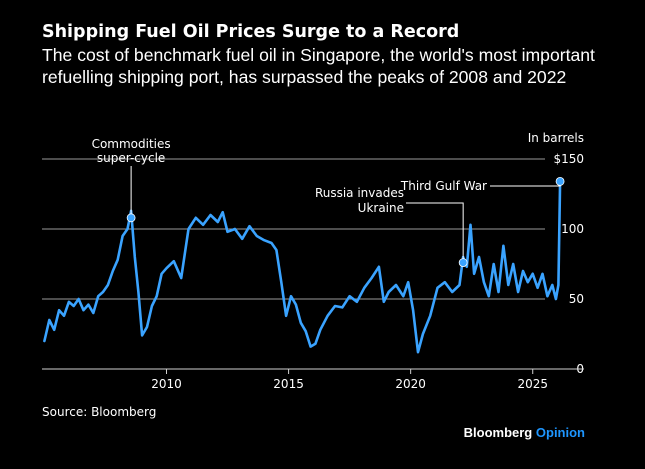 The width and height of the screenshot is (645, 469). Describe the element at coordinates (288, 384) in the screenshot. I see `x-tick-label-2015: 2015` at that location.